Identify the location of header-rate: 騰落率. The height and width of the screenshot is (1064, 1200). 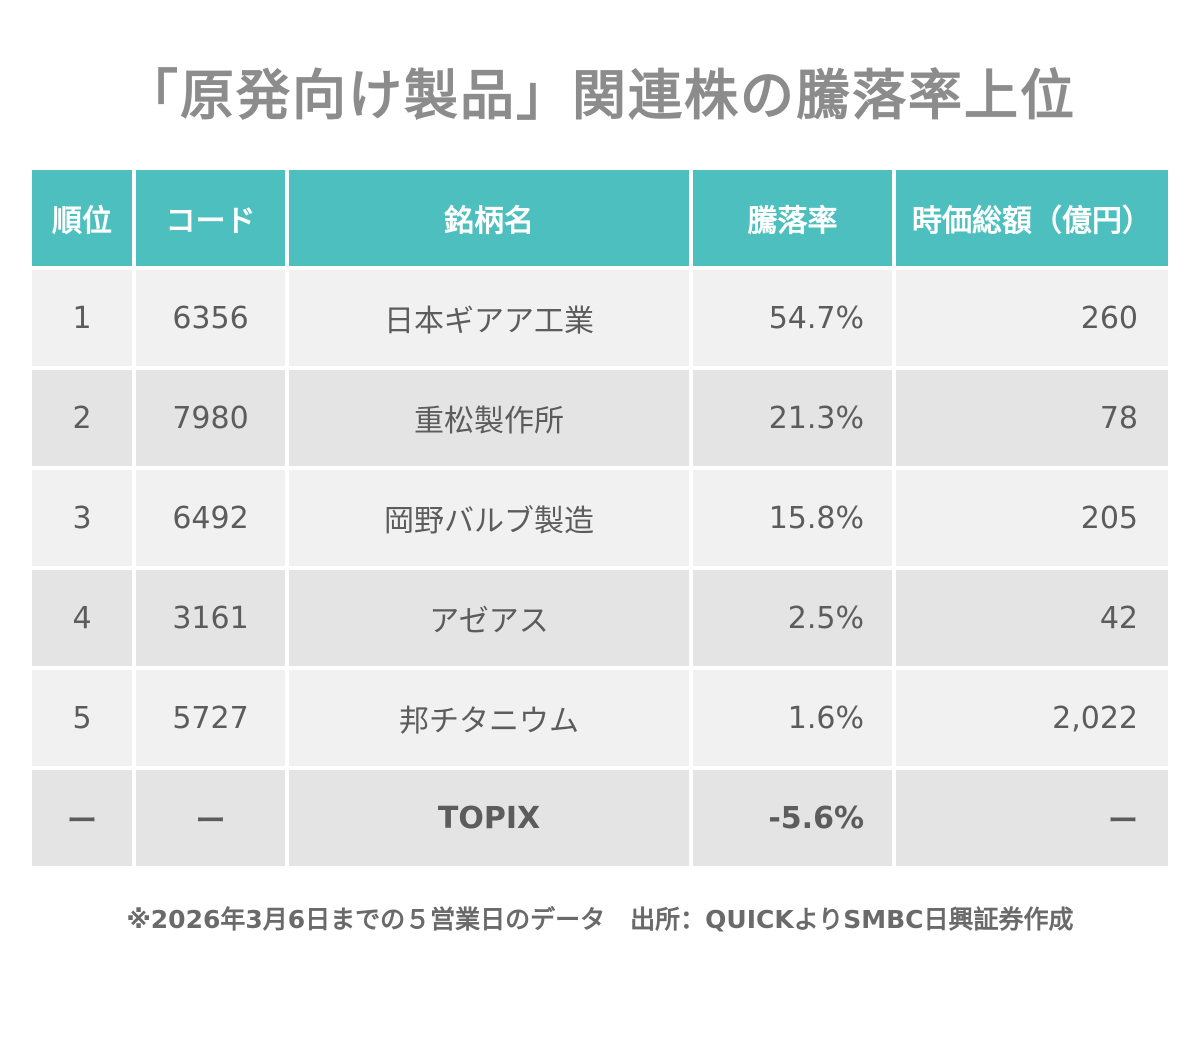
(792, 218).